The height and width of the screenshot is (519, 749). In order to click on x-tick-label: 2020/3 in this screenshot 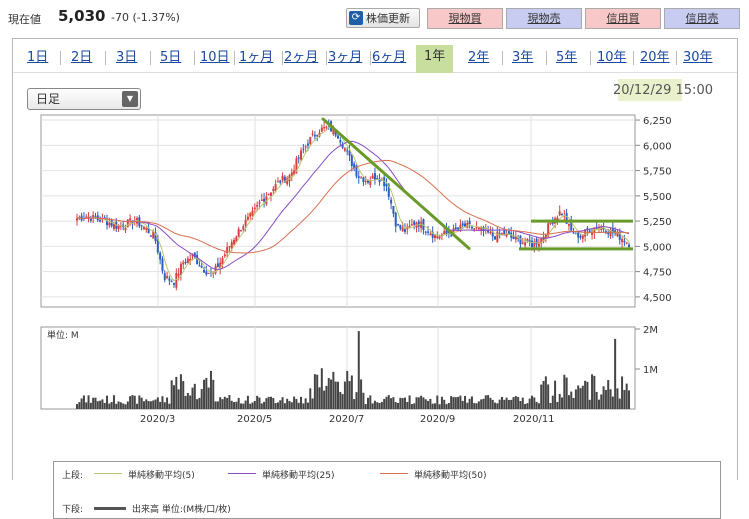, I will do `click(157, 419)`.